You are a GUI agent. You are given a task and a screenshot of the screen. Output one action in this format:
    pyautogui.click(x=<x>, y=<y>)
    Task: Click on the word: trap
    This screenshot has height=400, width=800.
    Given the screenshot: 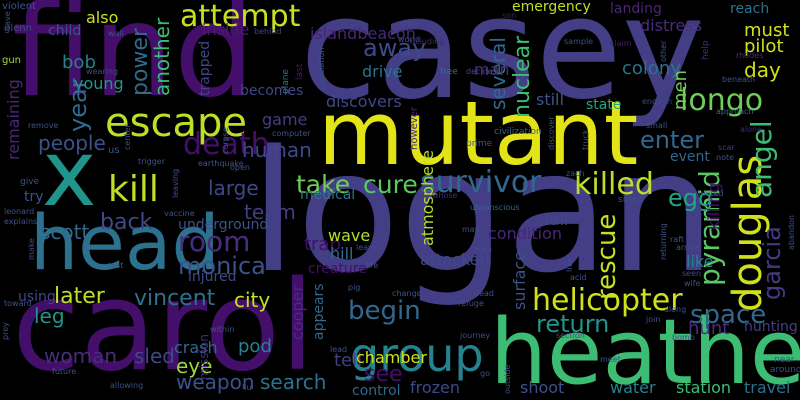 What is the action you would take?
    pyautogui.click(x=322, y=244)
    